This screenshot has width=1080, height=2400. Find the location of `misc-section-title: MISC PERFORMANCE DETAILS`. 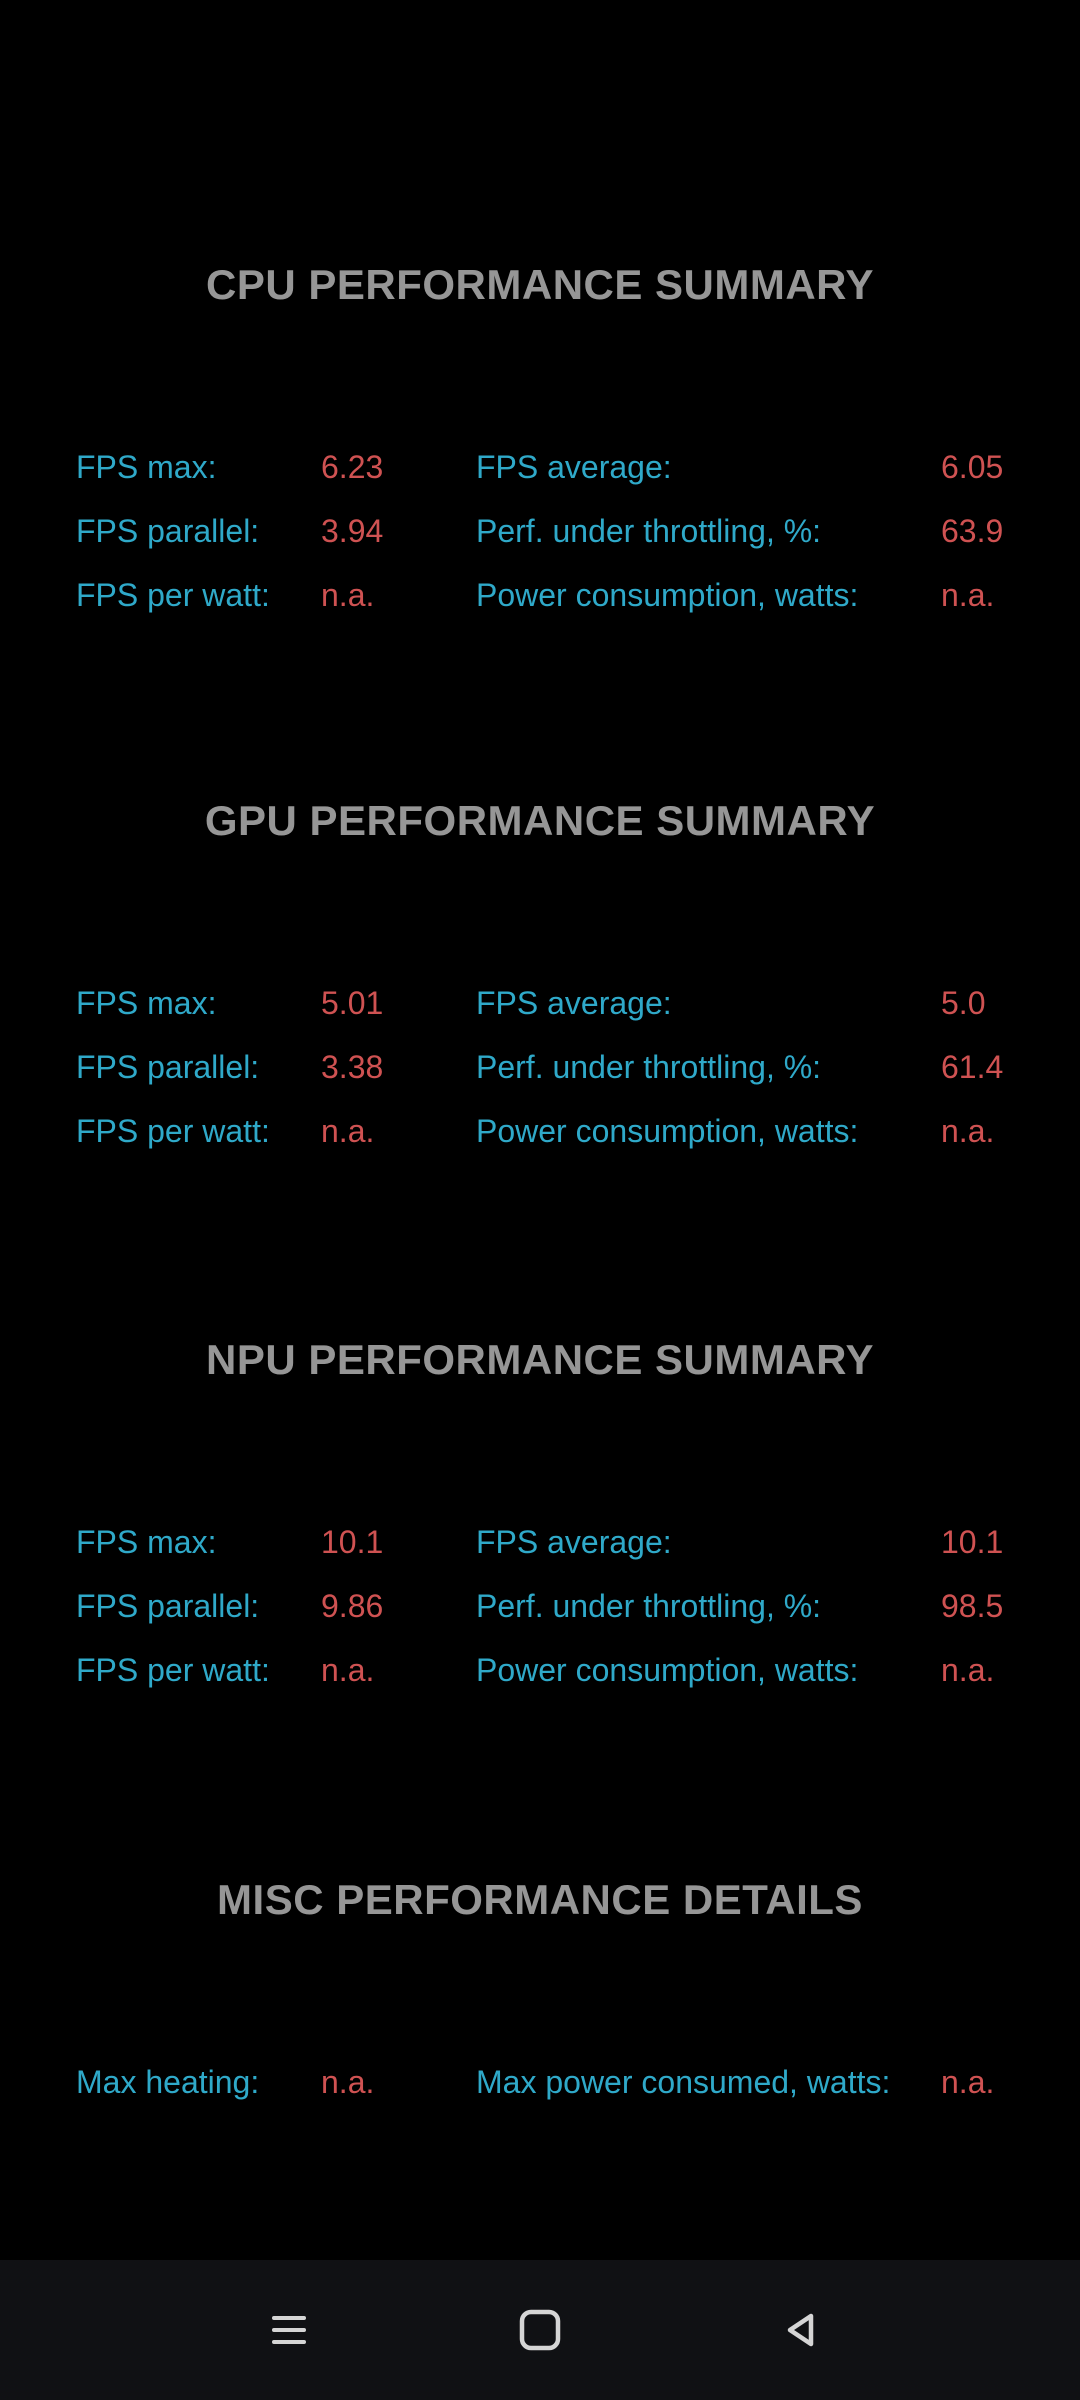

misc-section-title: MISC PERFORMANCE DETAILS is located at coordinates (540, 1899).